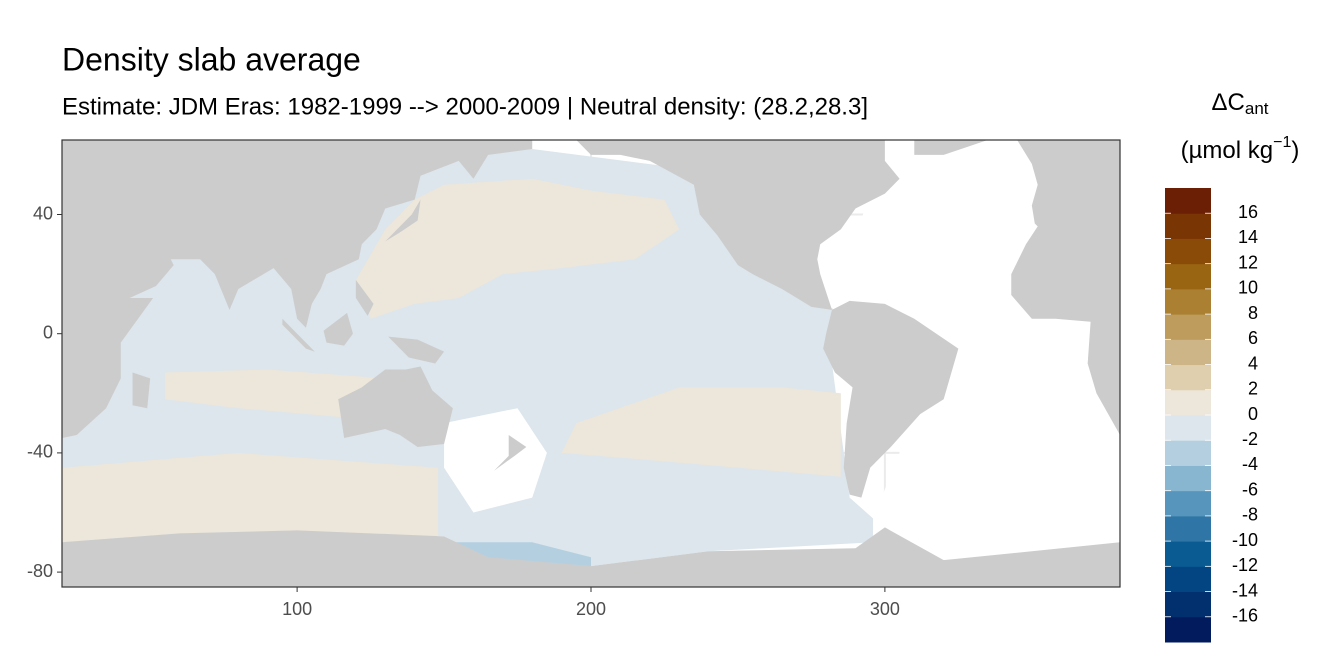  What do you see at coordinates (1253, 363) in the screenshot?
I see `legend-label: 4` at bounding box center [1253, 363].